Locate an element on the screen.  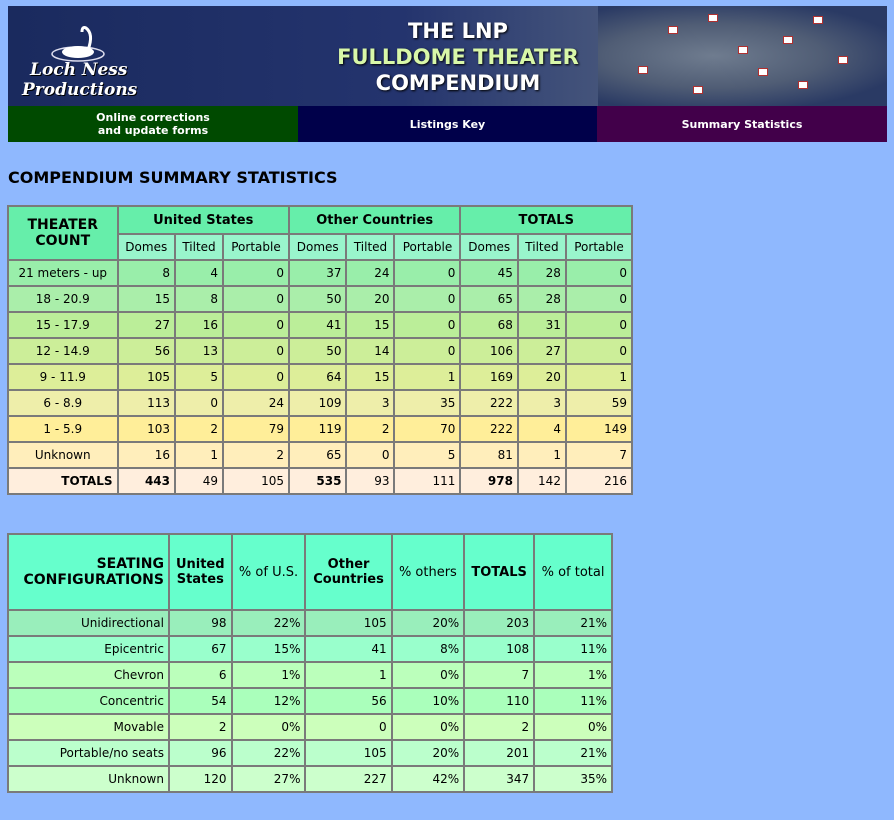
row-label: Concentric is located at coordinates (88, 701).